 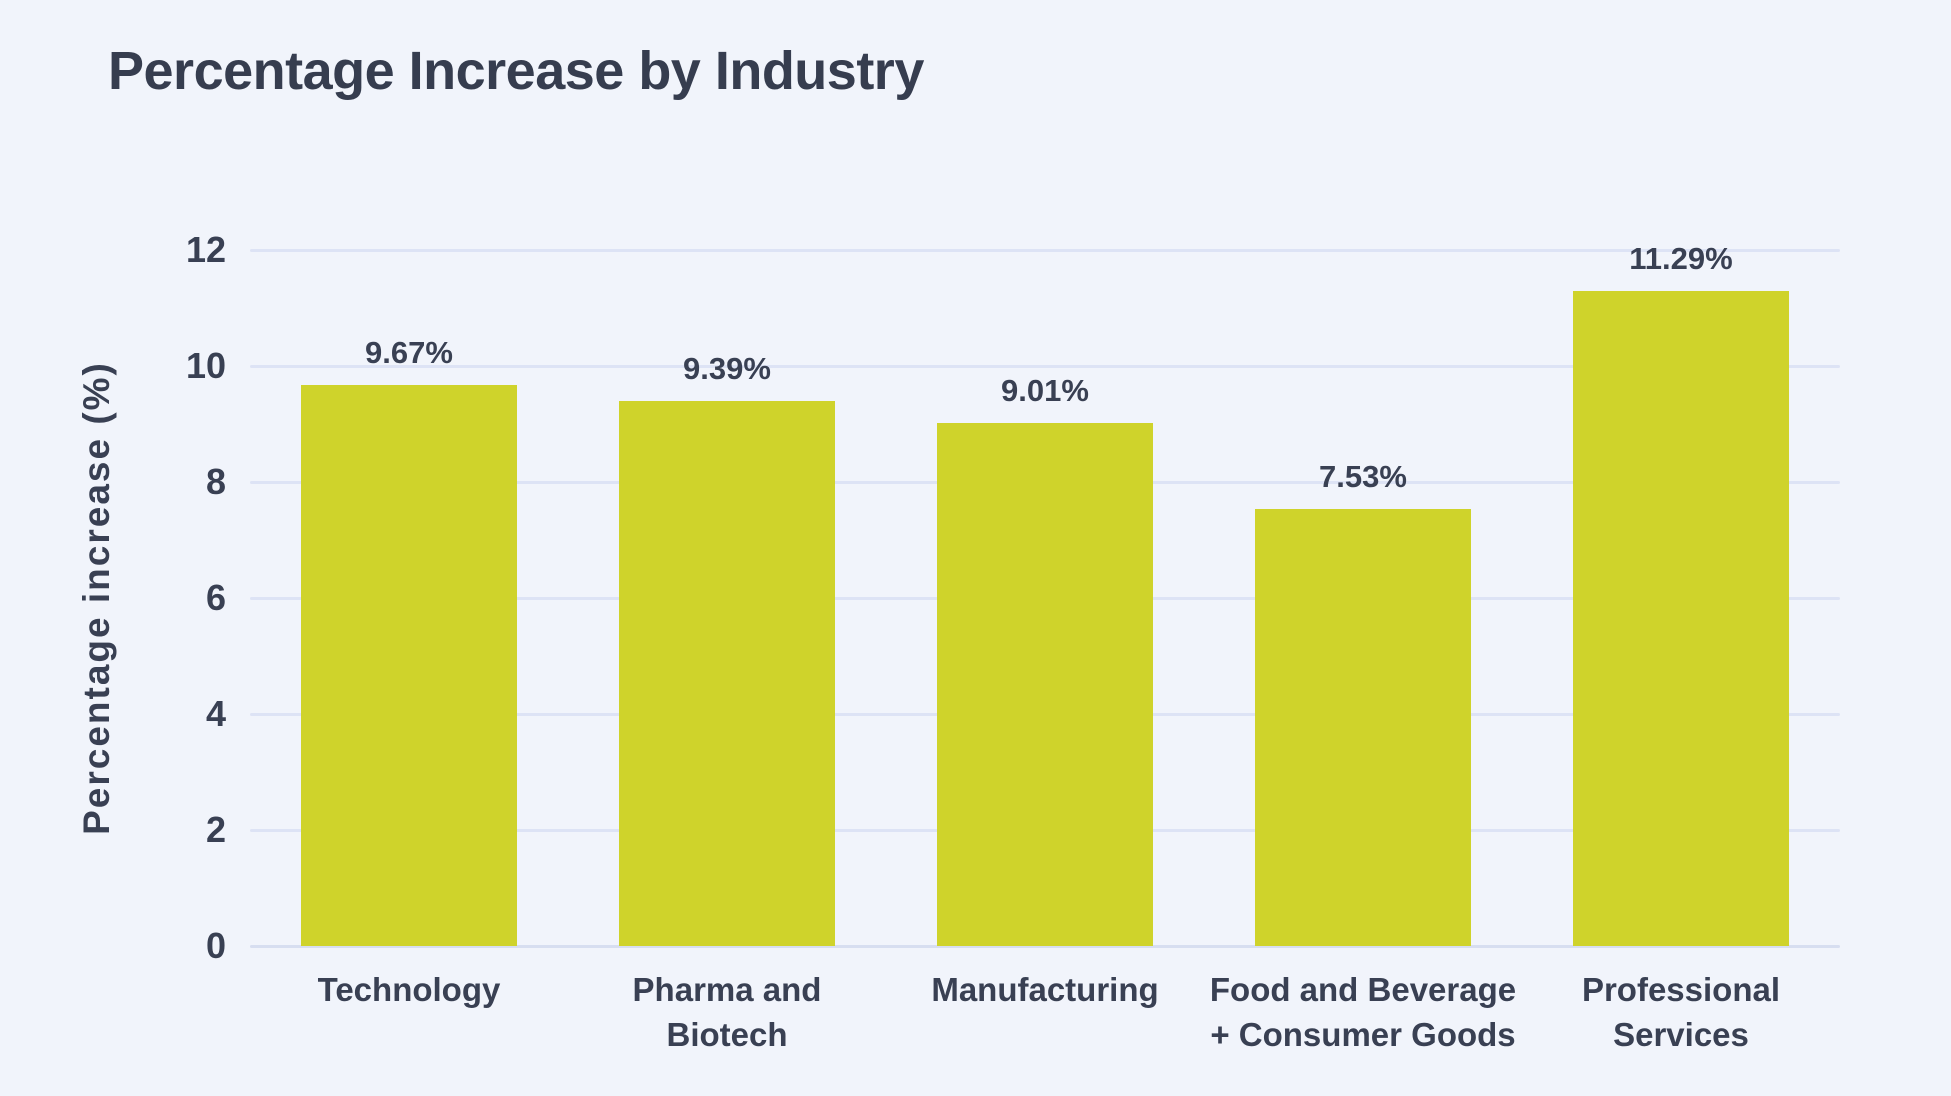 What do you see at coordinates (1681, 1012) in the screenshot?
I see `x-category-label-5: Professional Services` at bounding box center [1681, 1012].